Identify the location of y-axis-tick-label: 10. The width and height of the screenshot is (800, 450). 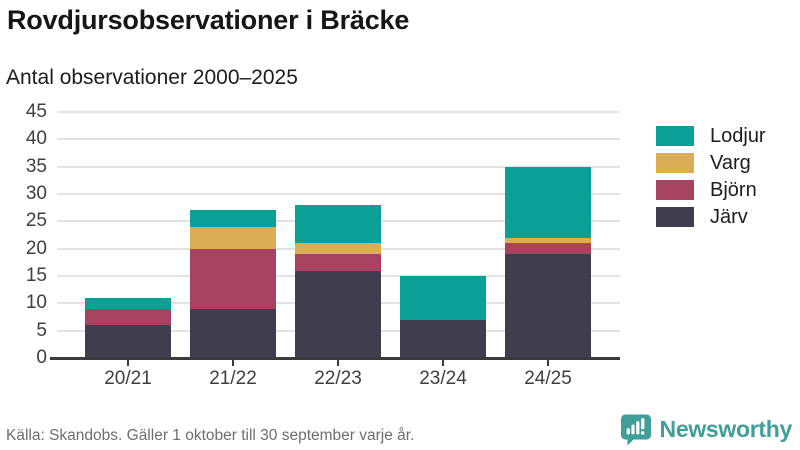
(36, 303).